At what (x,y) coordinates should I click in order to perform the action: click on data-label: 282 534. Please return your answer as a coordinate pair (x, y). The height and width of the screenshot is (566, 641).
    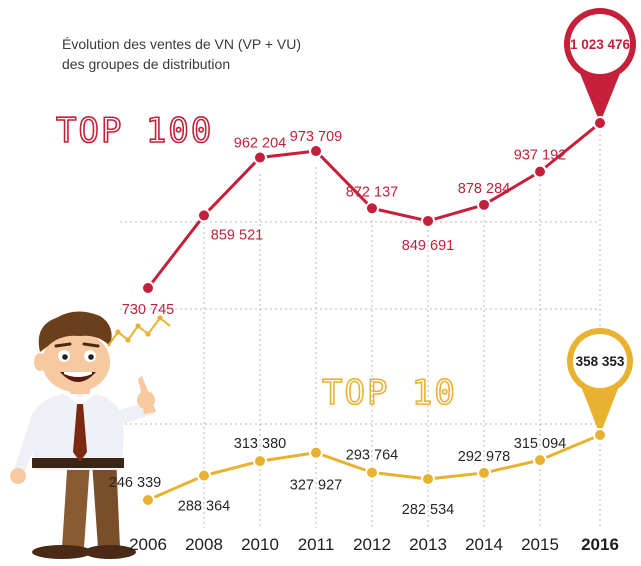
    Looking at the image, I should click on (428, 510).